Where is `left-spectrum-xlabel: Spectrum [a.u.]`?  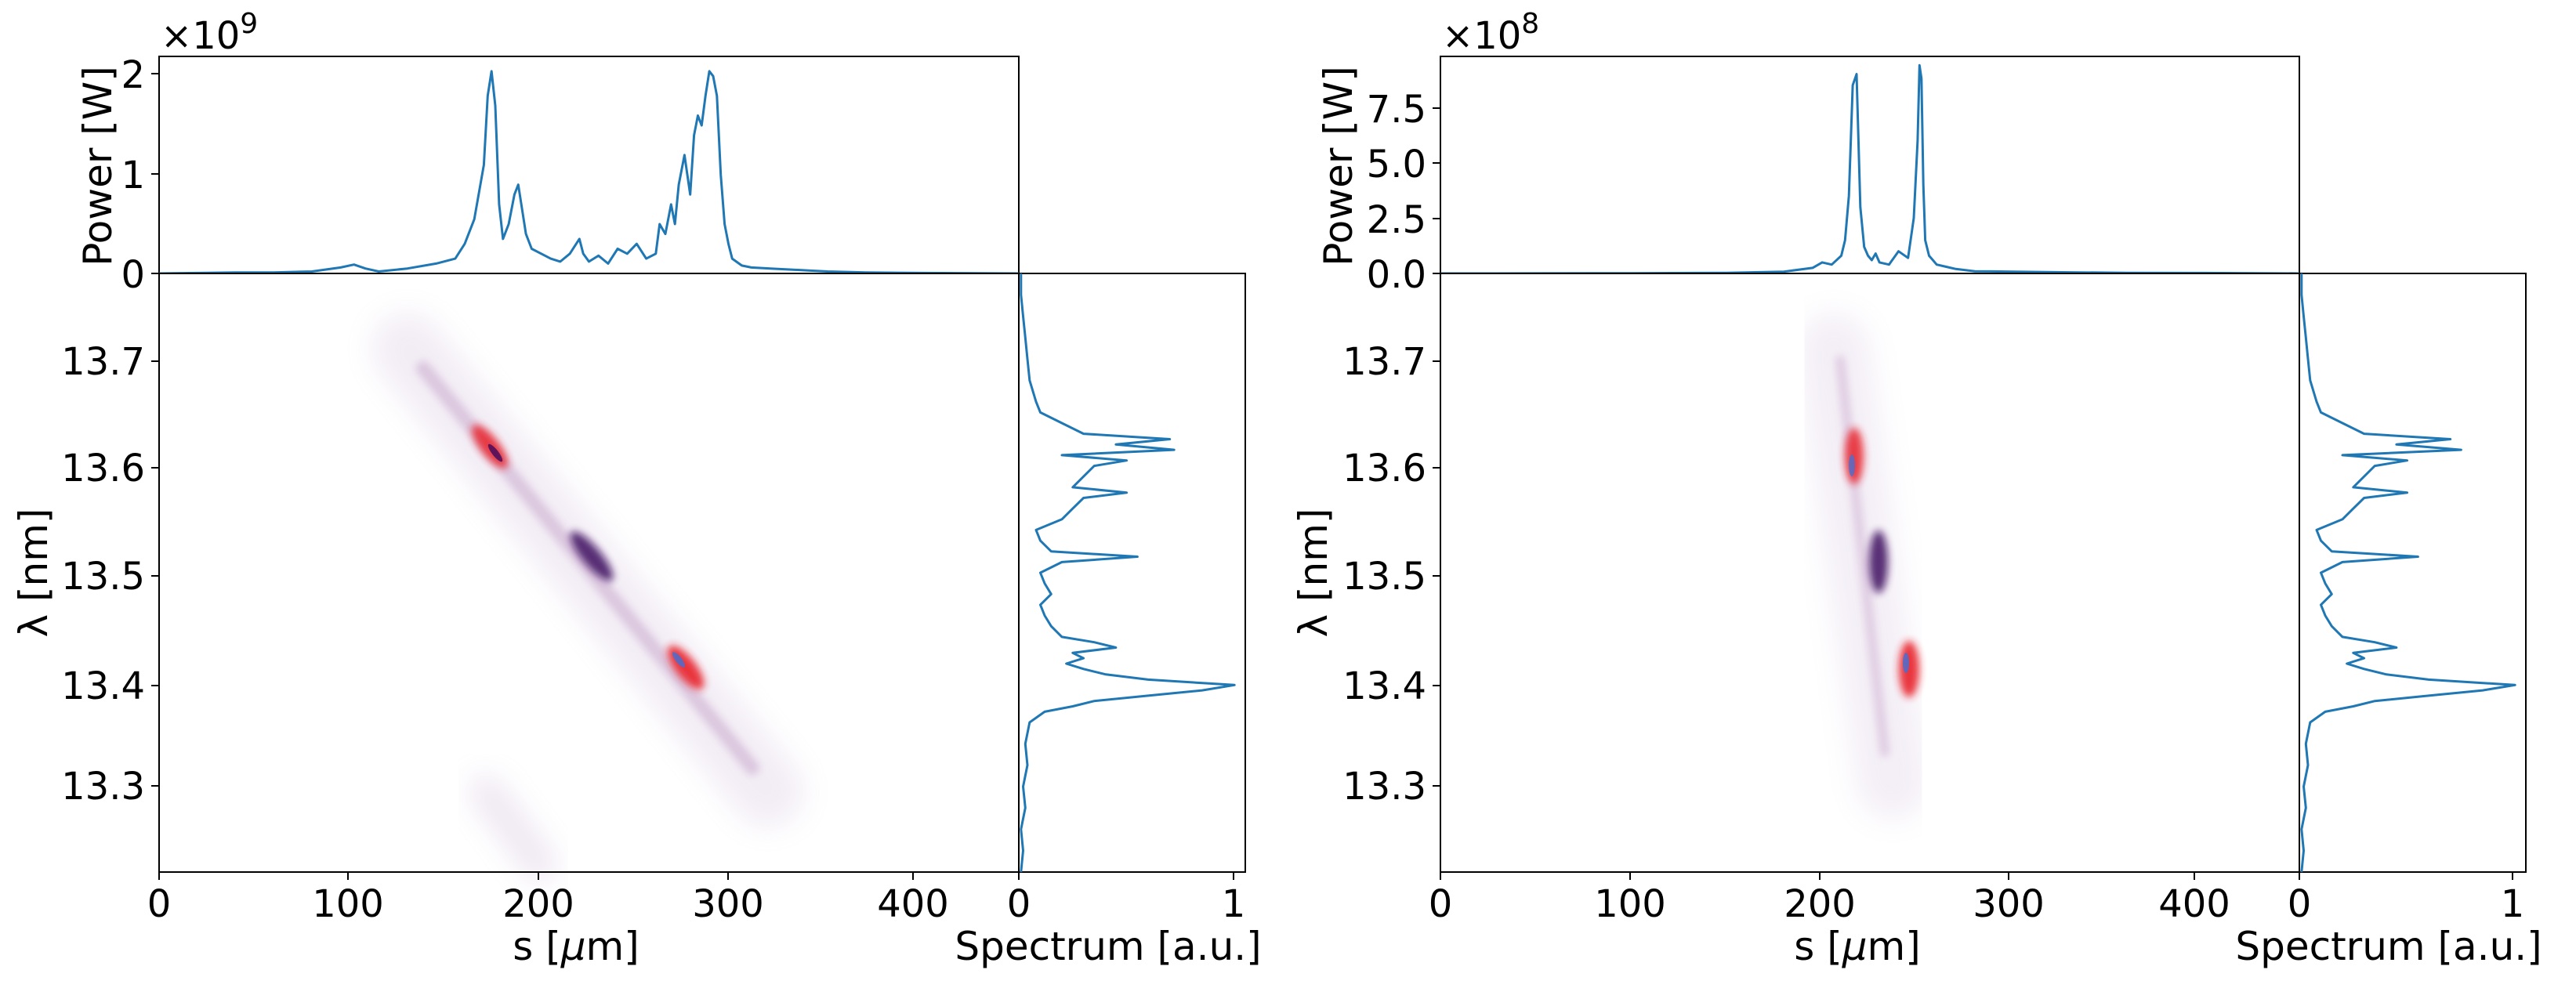 left-spectrum-xlabel: Spectrum [a.u.] is located at coordinates (1108, 946).